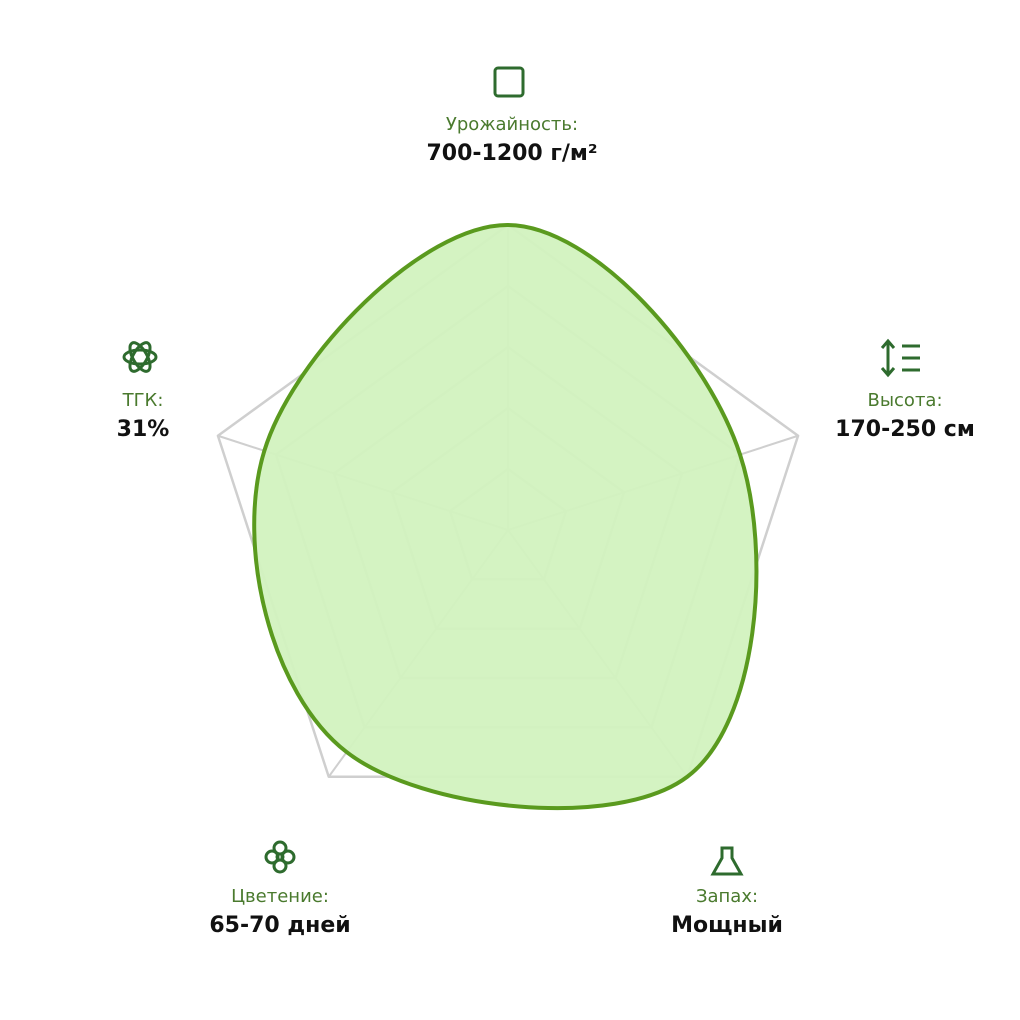 The image size is (1020, 1020). Describe the element at coordinates (143, 400) in the screenshot. I see `axis-label: ТГК:` at that location.